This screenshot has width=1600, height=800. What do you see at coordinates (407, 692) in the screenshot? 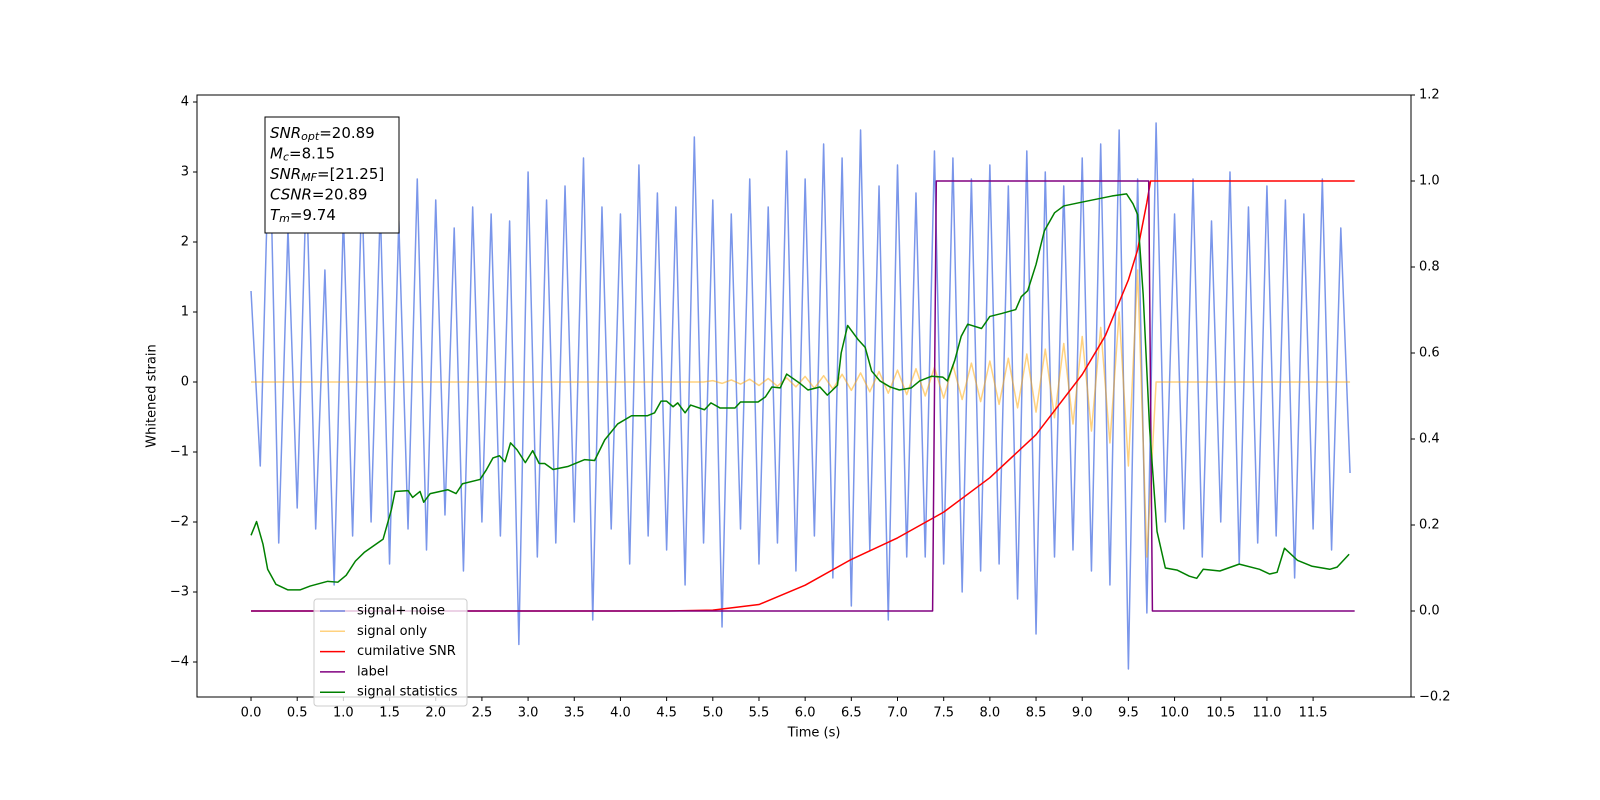
I see `legend-label: signal statistics` at bounding box center [407, 692].